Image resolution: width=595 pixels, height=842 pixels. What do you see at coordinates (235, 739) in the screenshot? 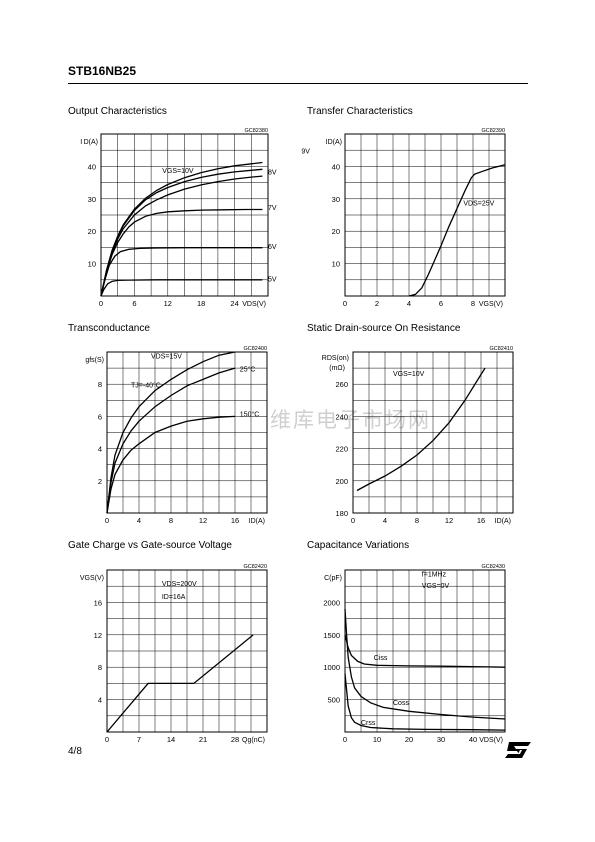
I see `gatecharge-x-tick-label: 28` at bounding box center [235, 739].